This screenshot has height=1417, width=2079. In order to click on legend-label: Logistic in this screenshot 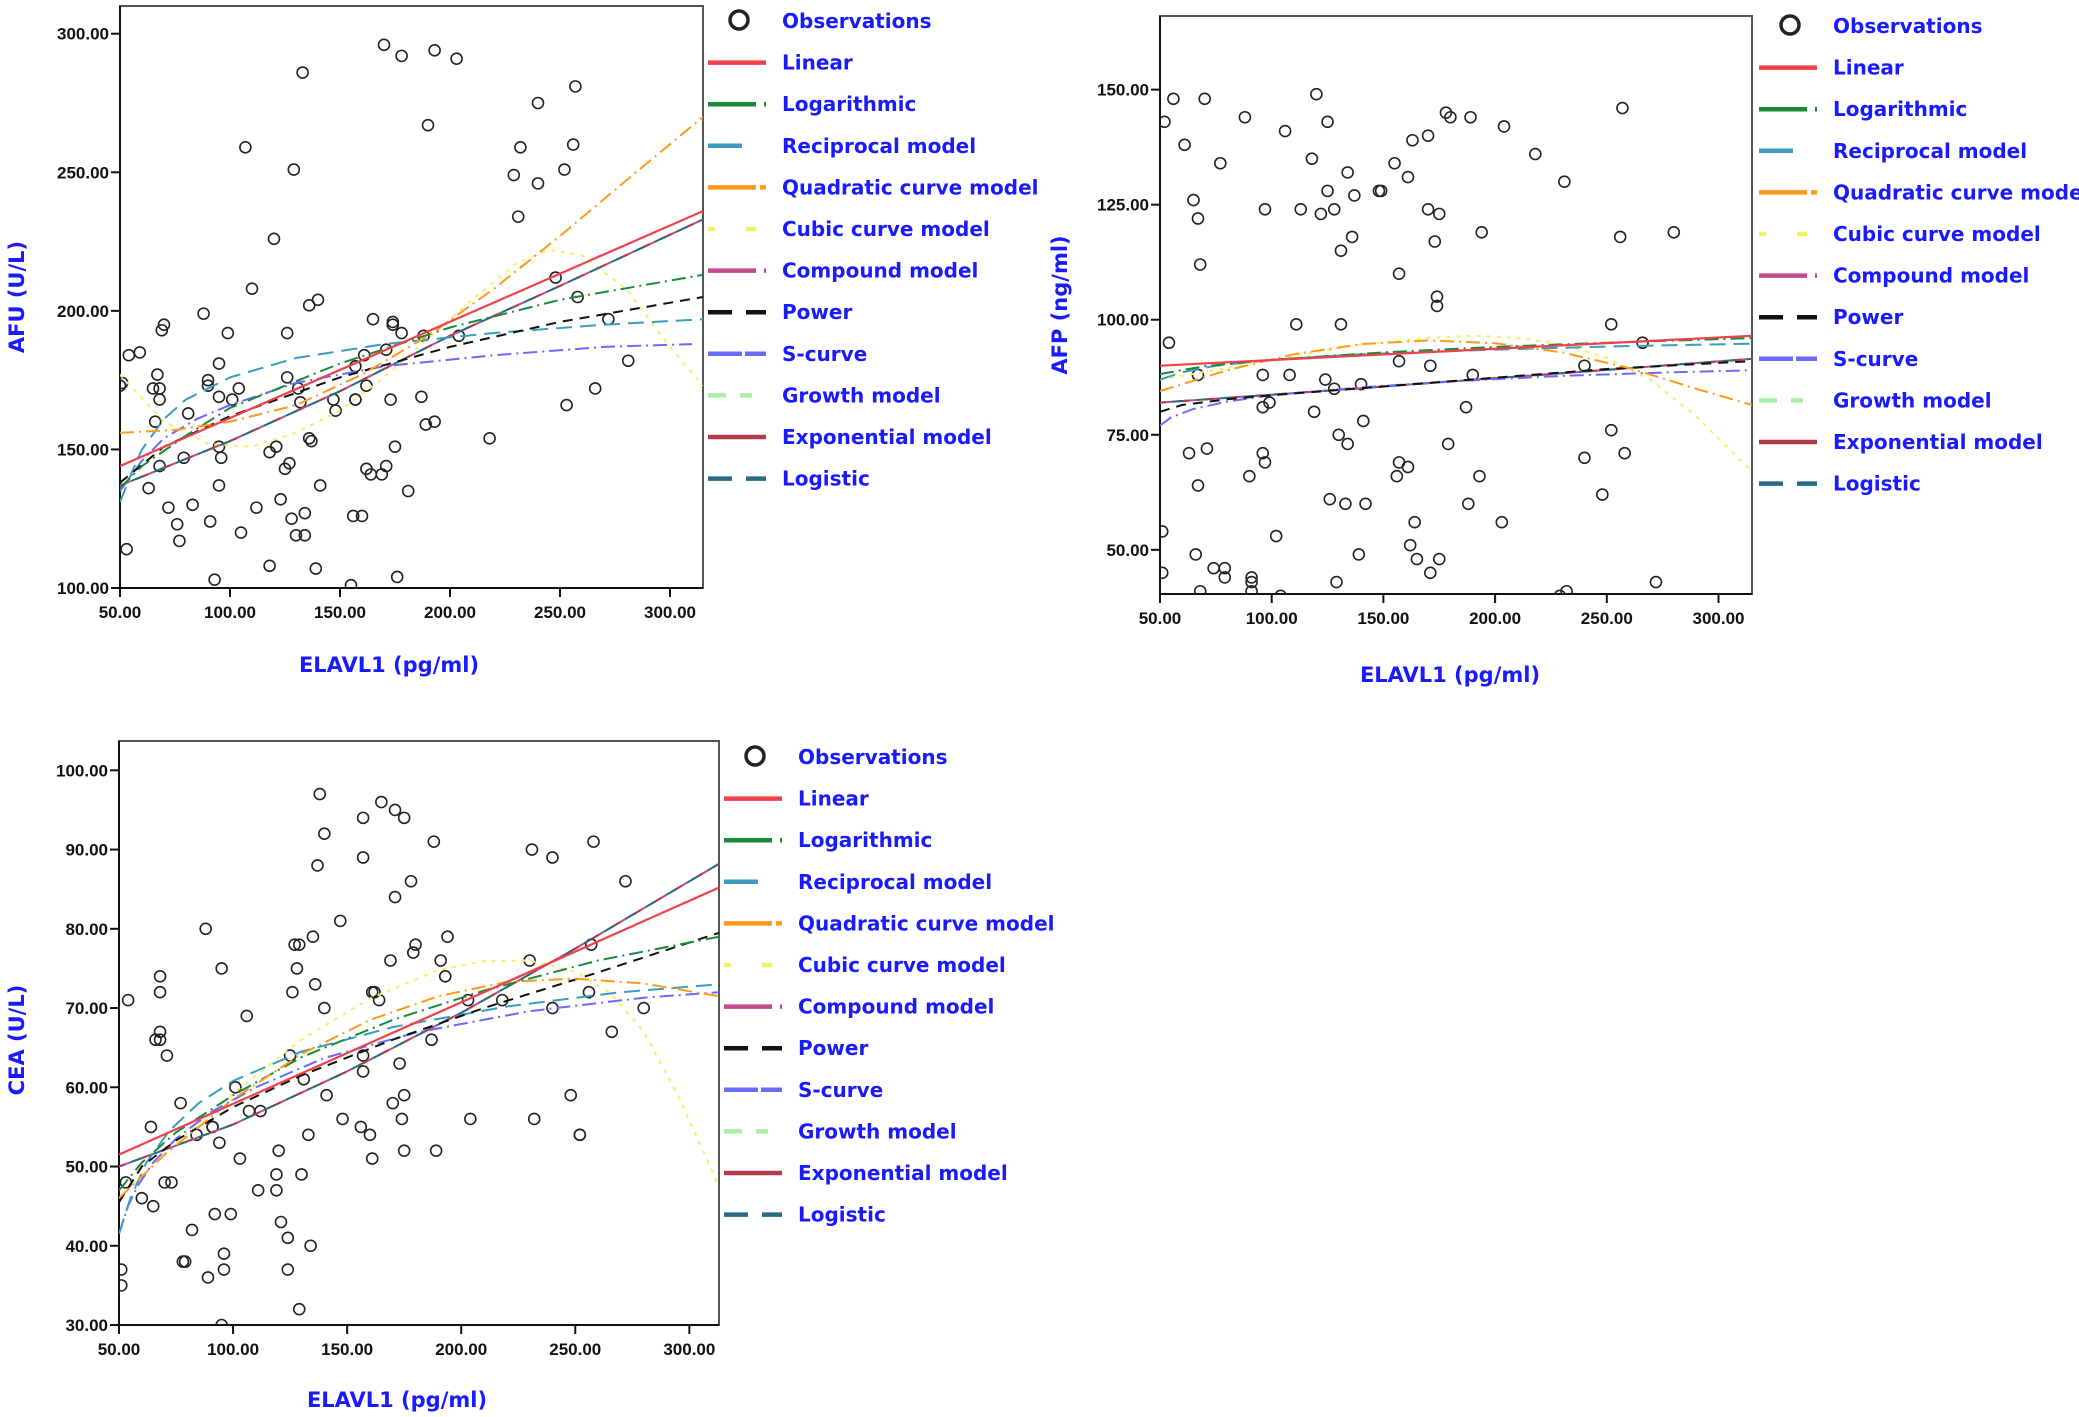, I will do `click(842, 1215)`.